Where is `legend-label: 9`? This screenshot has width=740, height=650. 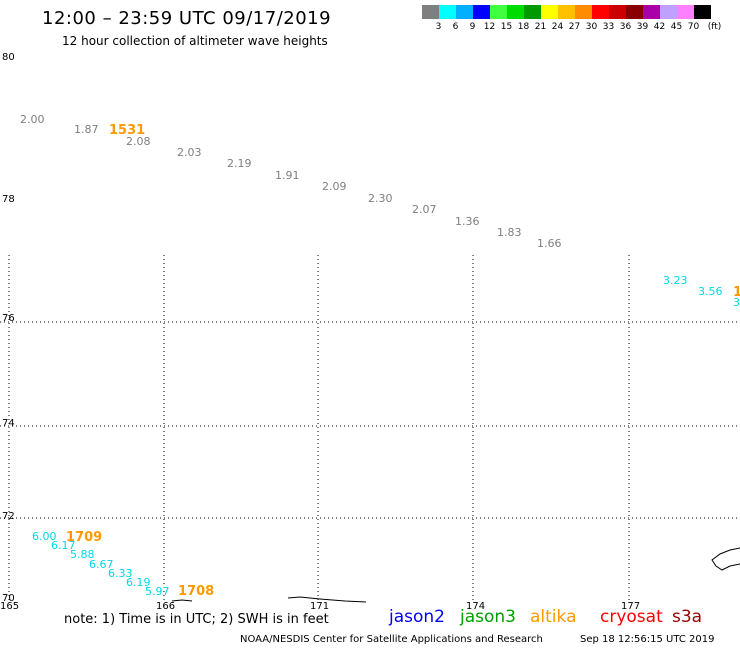
legend-label: 9 is located at coordinates (472, 27).